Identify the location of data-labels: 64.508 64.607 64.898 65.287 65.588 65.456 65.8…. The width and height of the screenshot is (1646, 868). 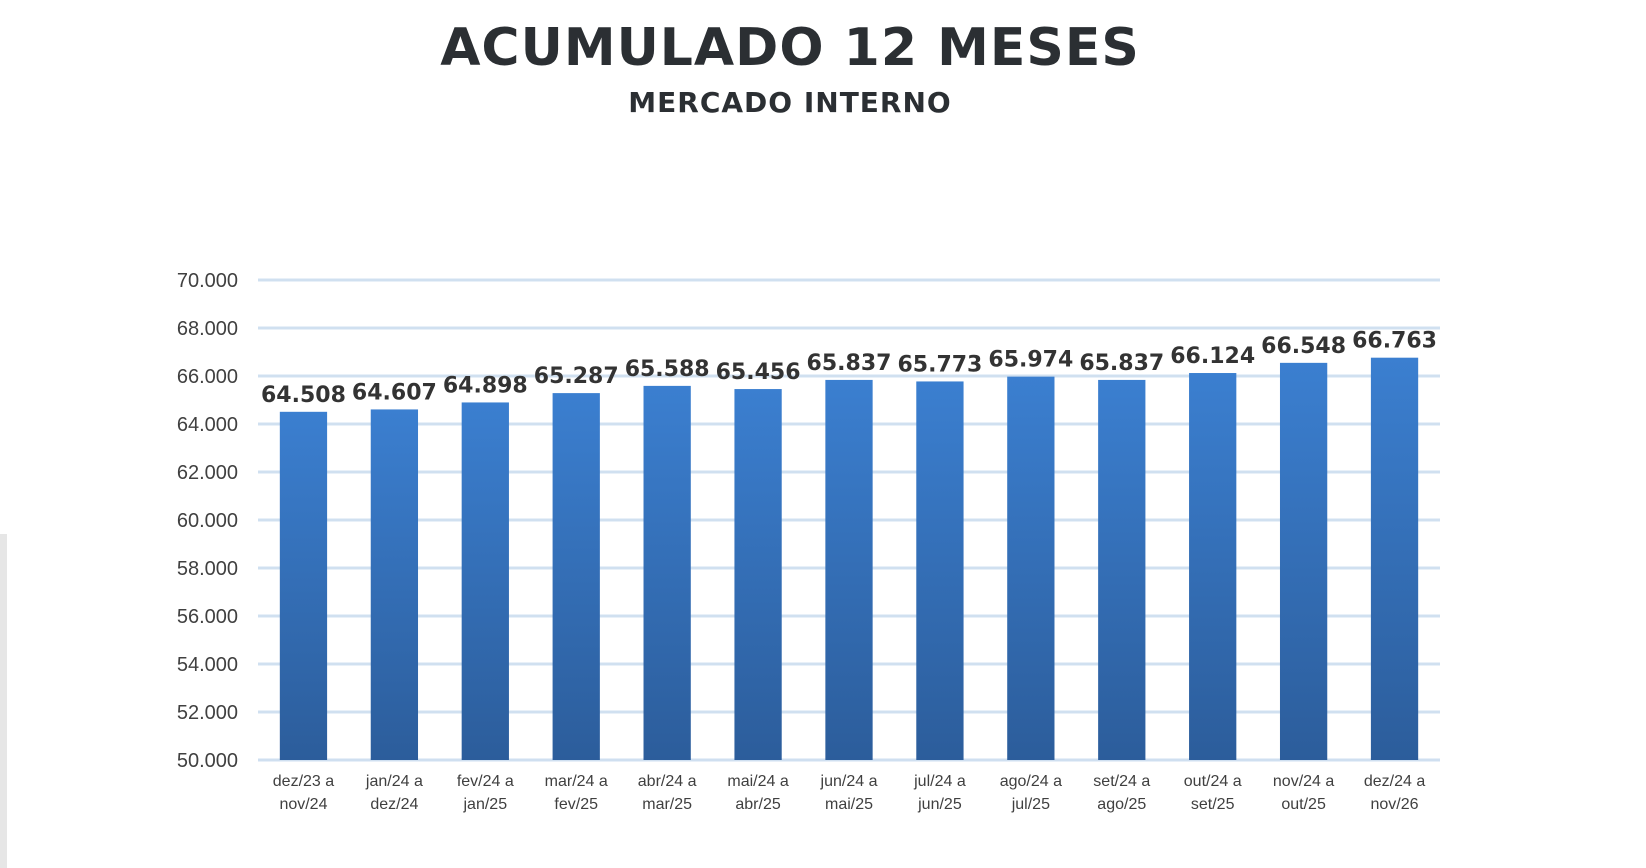
(849, 368).